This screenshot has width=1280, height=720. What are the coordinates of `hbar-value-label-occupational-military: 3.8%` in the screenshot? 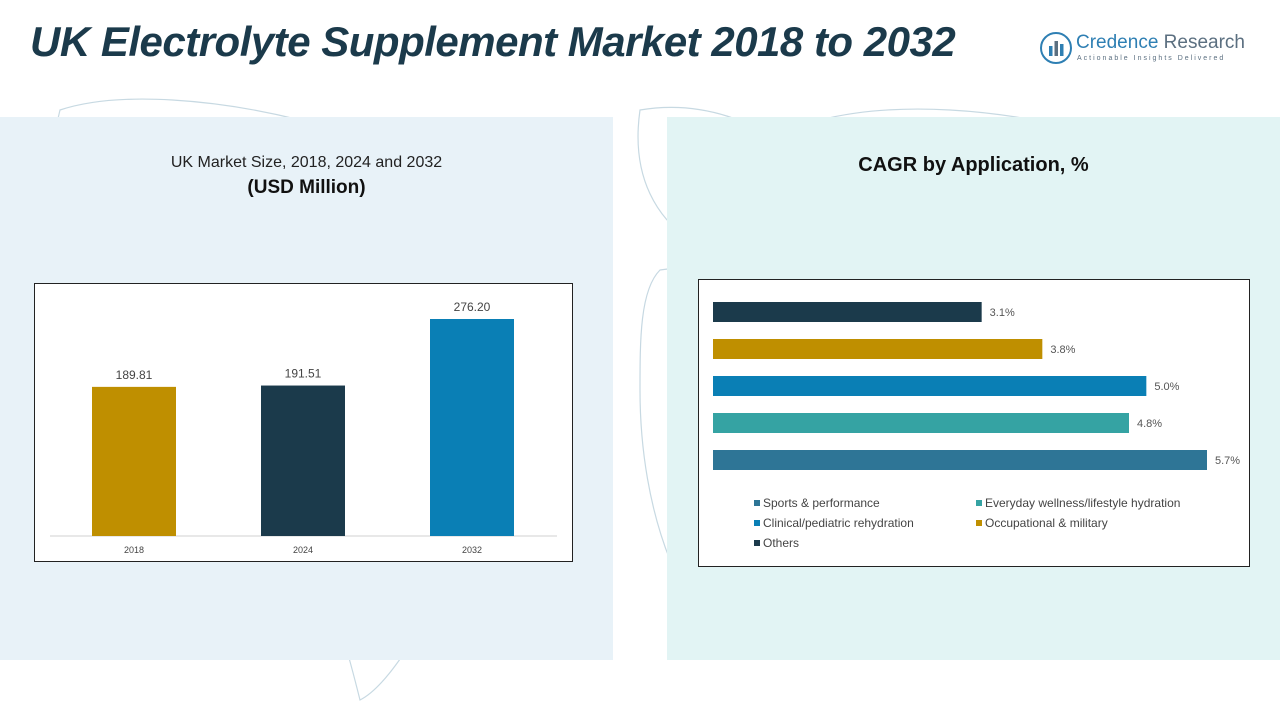 It's located at (1062, 350).